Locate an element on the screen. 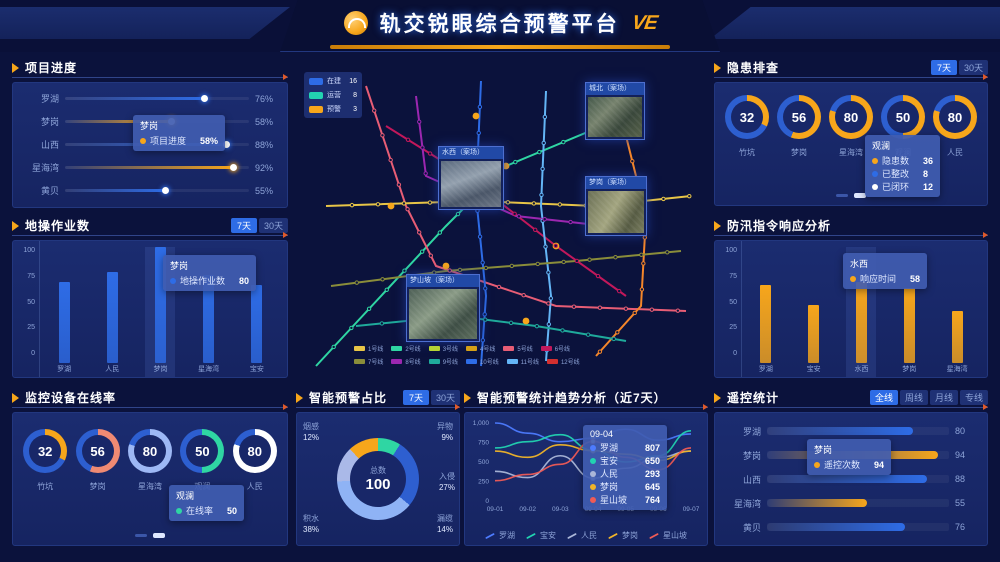 This screenshot has width=1000, height=562. chart-tooltip: 梦岗 遥控次数 94 is located at coordinates (849, 457).